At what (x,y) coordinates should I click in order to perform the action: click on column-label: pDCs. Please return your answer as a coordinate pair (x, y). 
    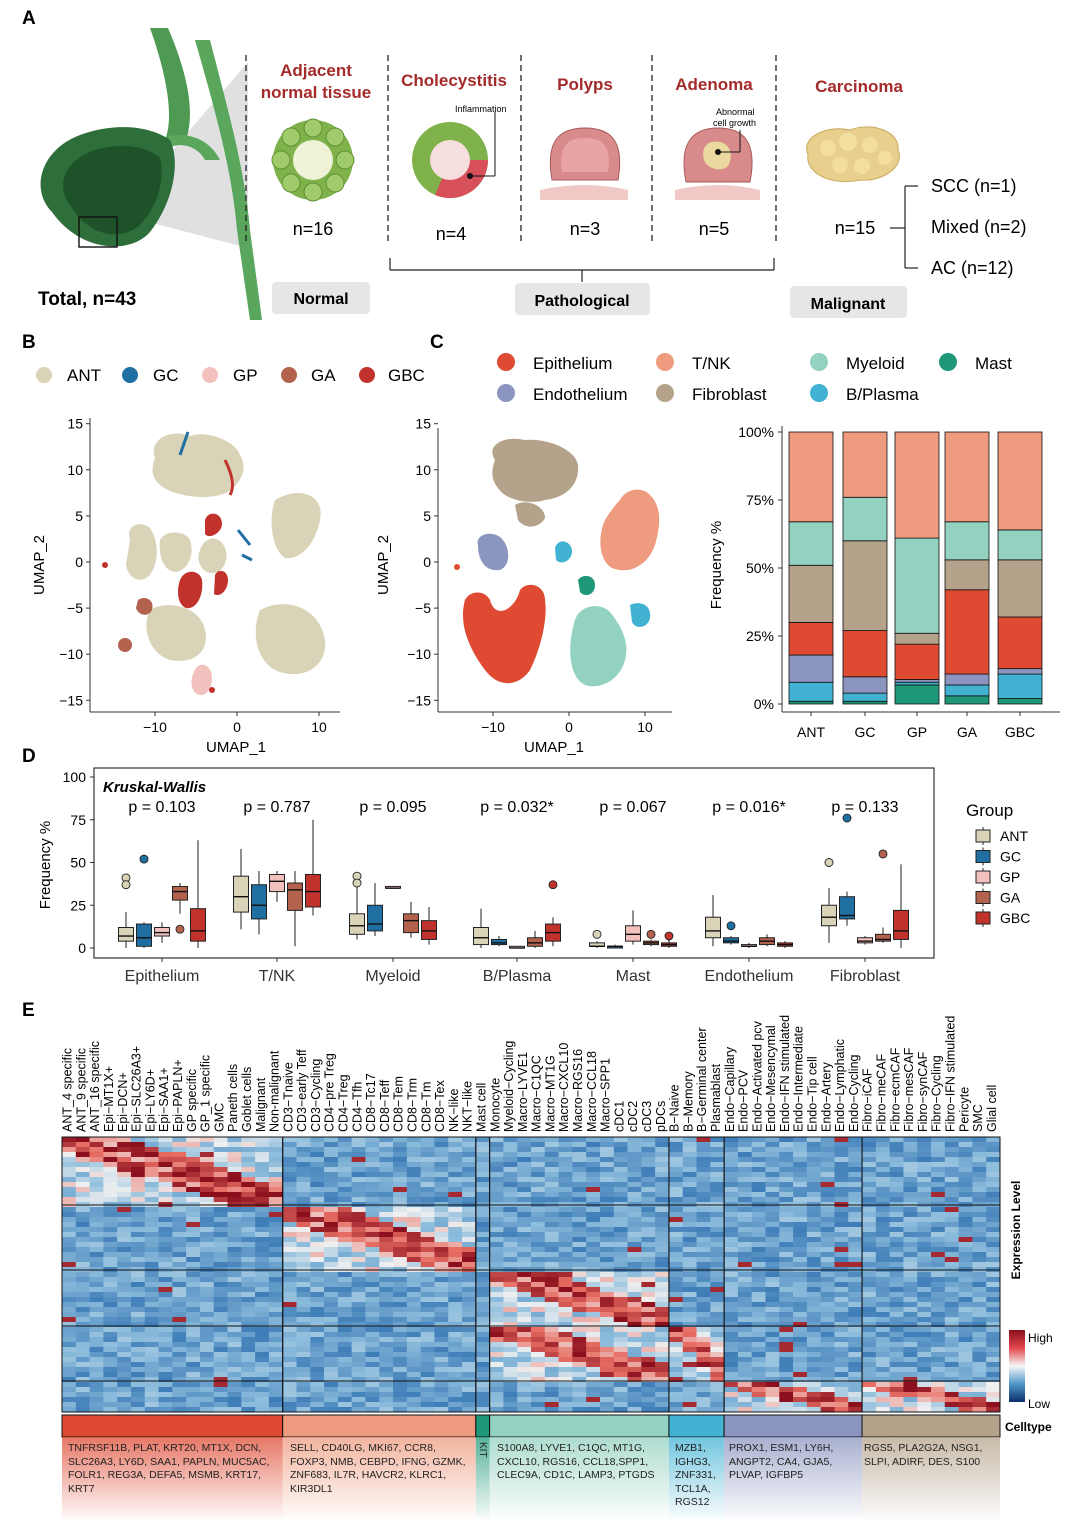
    Looking at the image, I should click on (661, 1116).